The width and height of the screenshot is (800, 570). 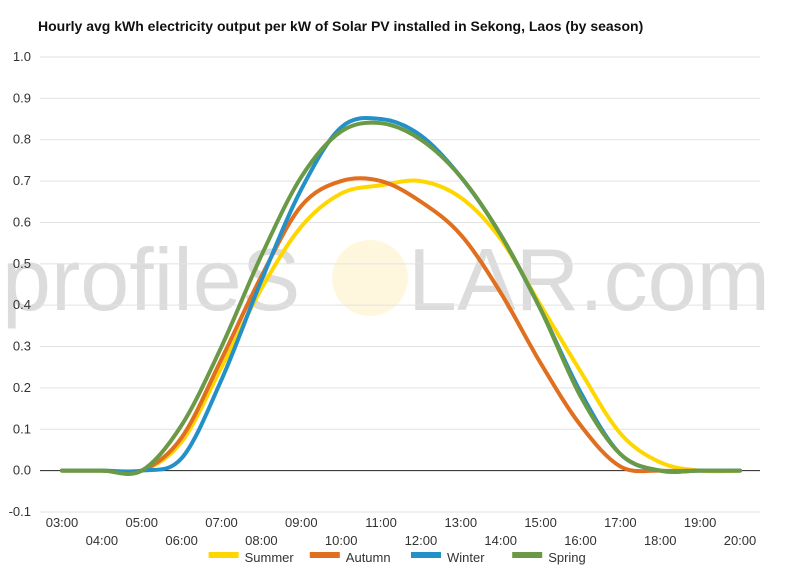 What do you see at coordinates (22, 139) in the screenshot?
I see `y-tick-label: 0.8` at bounding box center [22, 139].